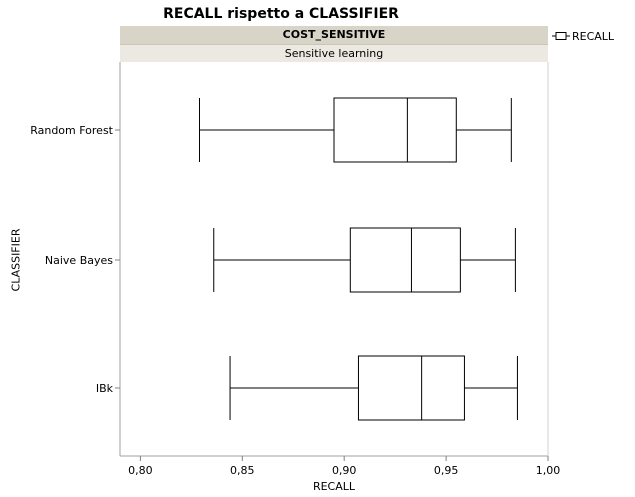  Describe the element at coordinates (105, 388) in the screenshot. I see `category-label: IBk` at that location.